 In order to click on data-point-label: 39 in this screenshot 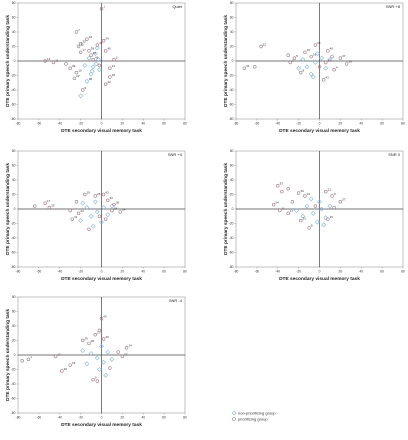, I will do `click(93, 49)`.